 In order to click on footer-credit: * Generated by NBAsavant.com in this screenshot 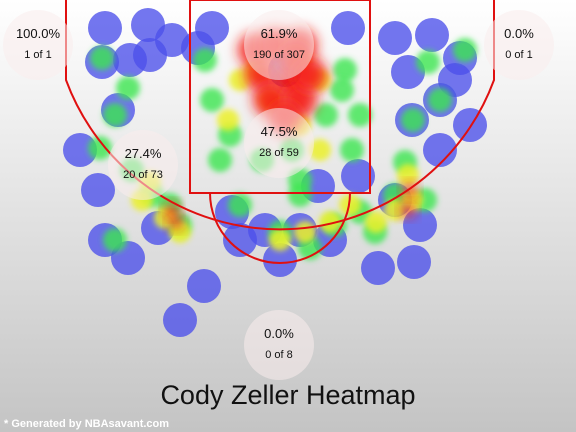, I will do `click(87, 424)`.